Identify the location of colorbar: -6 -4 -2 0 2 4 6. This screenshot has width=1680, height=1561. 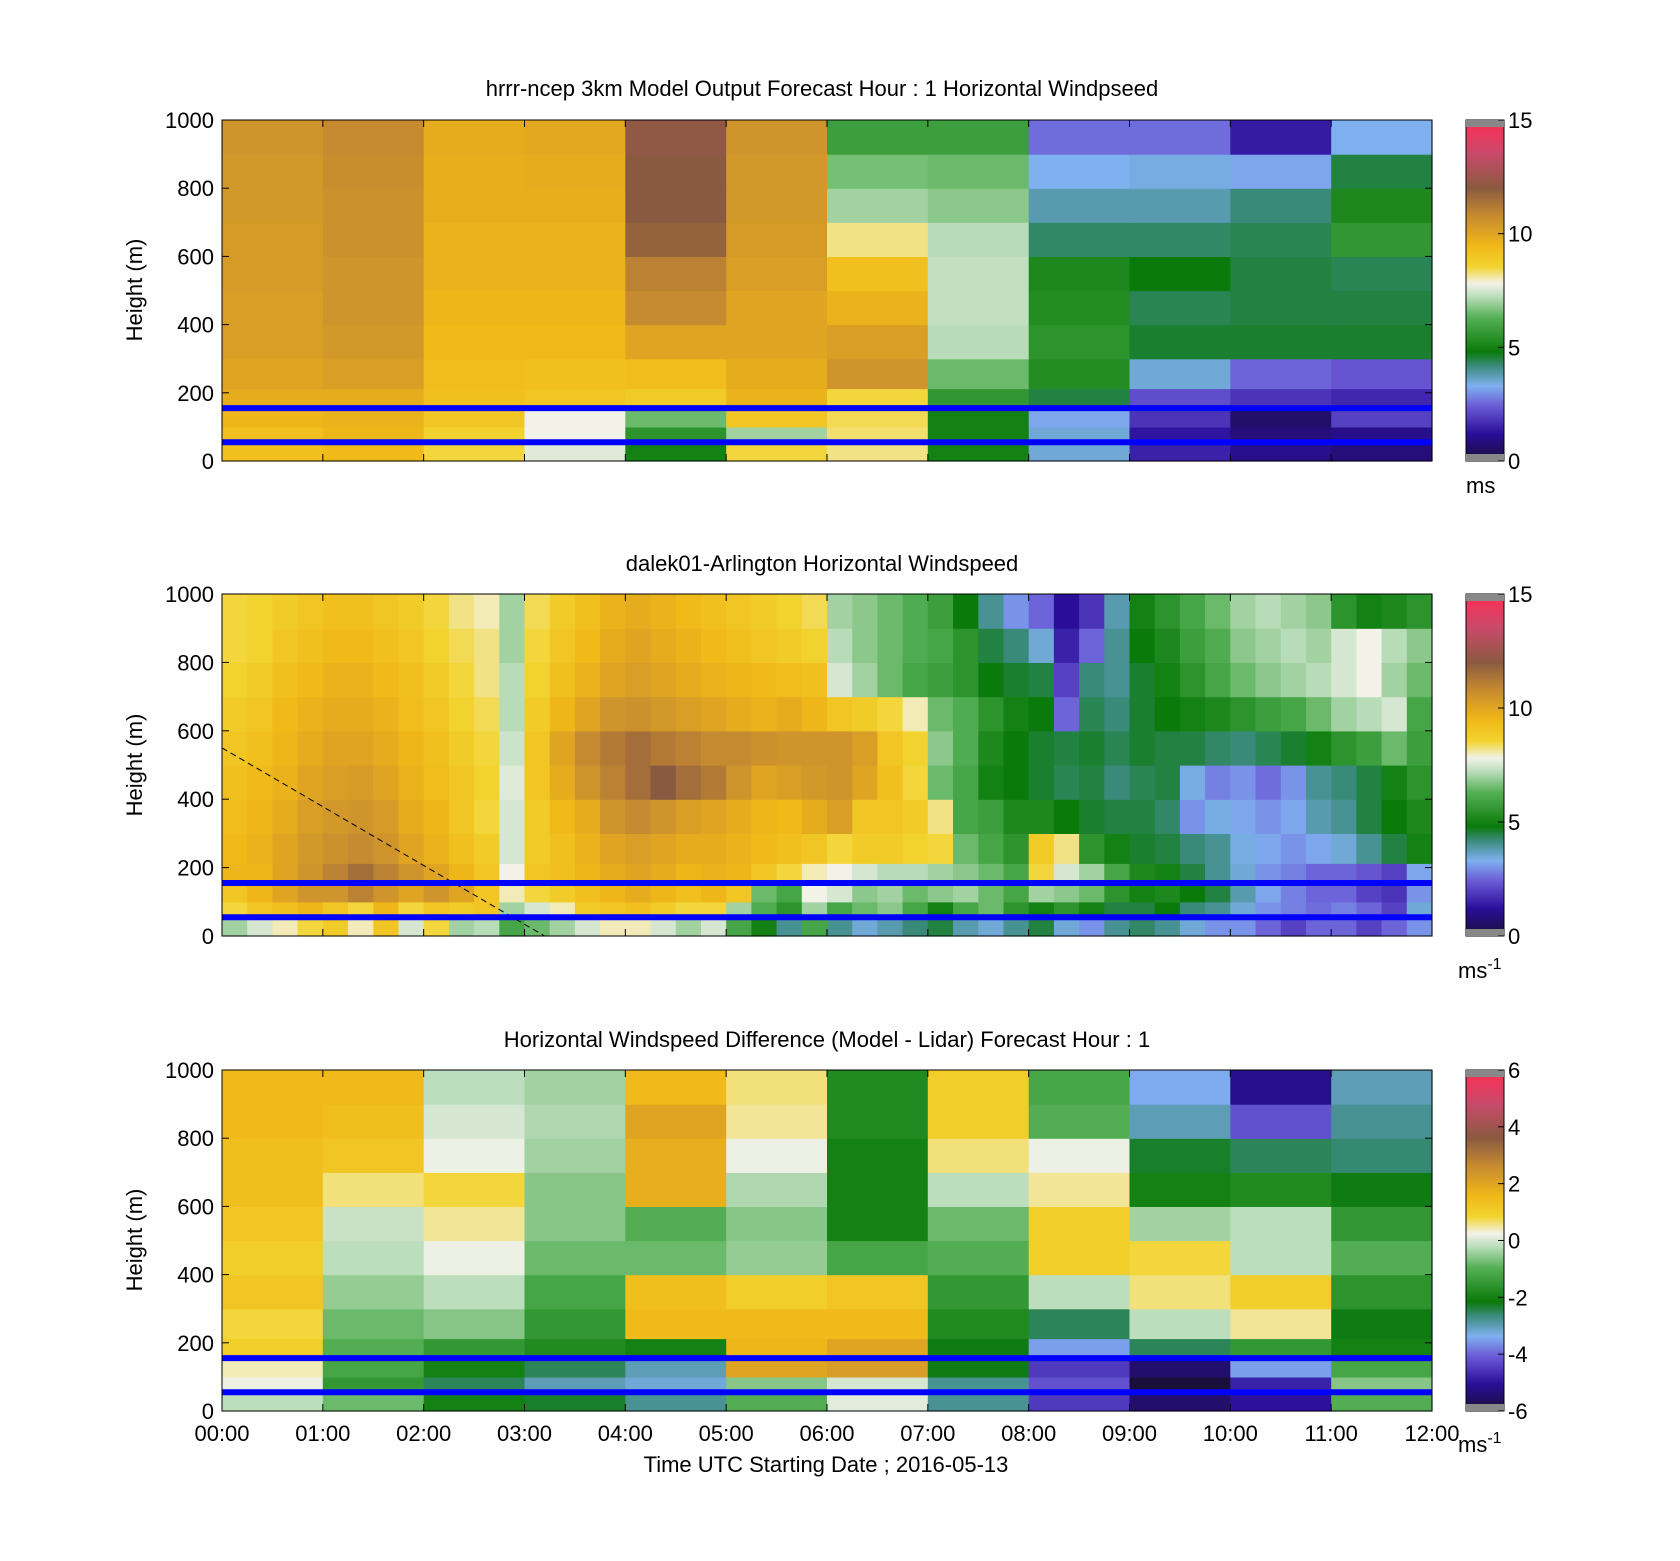
(1496, 1241).